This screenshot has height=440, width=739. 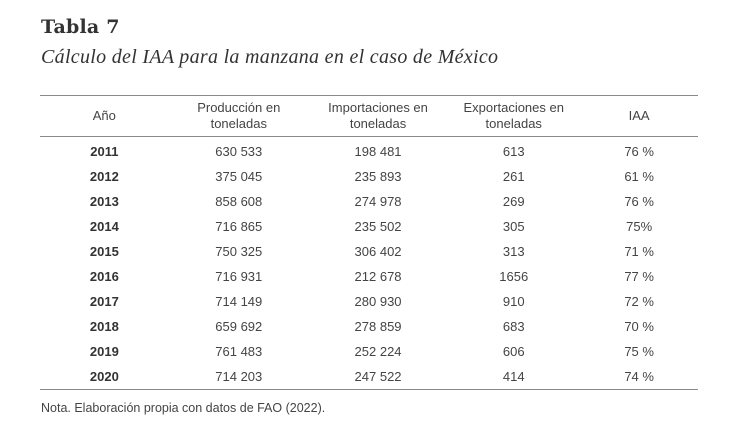 What do you see at coordinates (639, 326) in the screenshot?
I see `cell-iaa: 70 %` at bounding box center [639, 326].